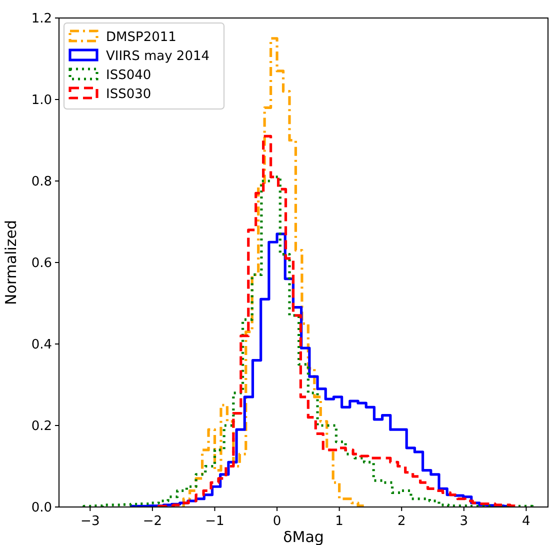 The width and height of the screenshot is (550, 545). Describe the element at coordinates (41, 345) in the screenshot. I see `y-tick-label: 0.4` at that location.